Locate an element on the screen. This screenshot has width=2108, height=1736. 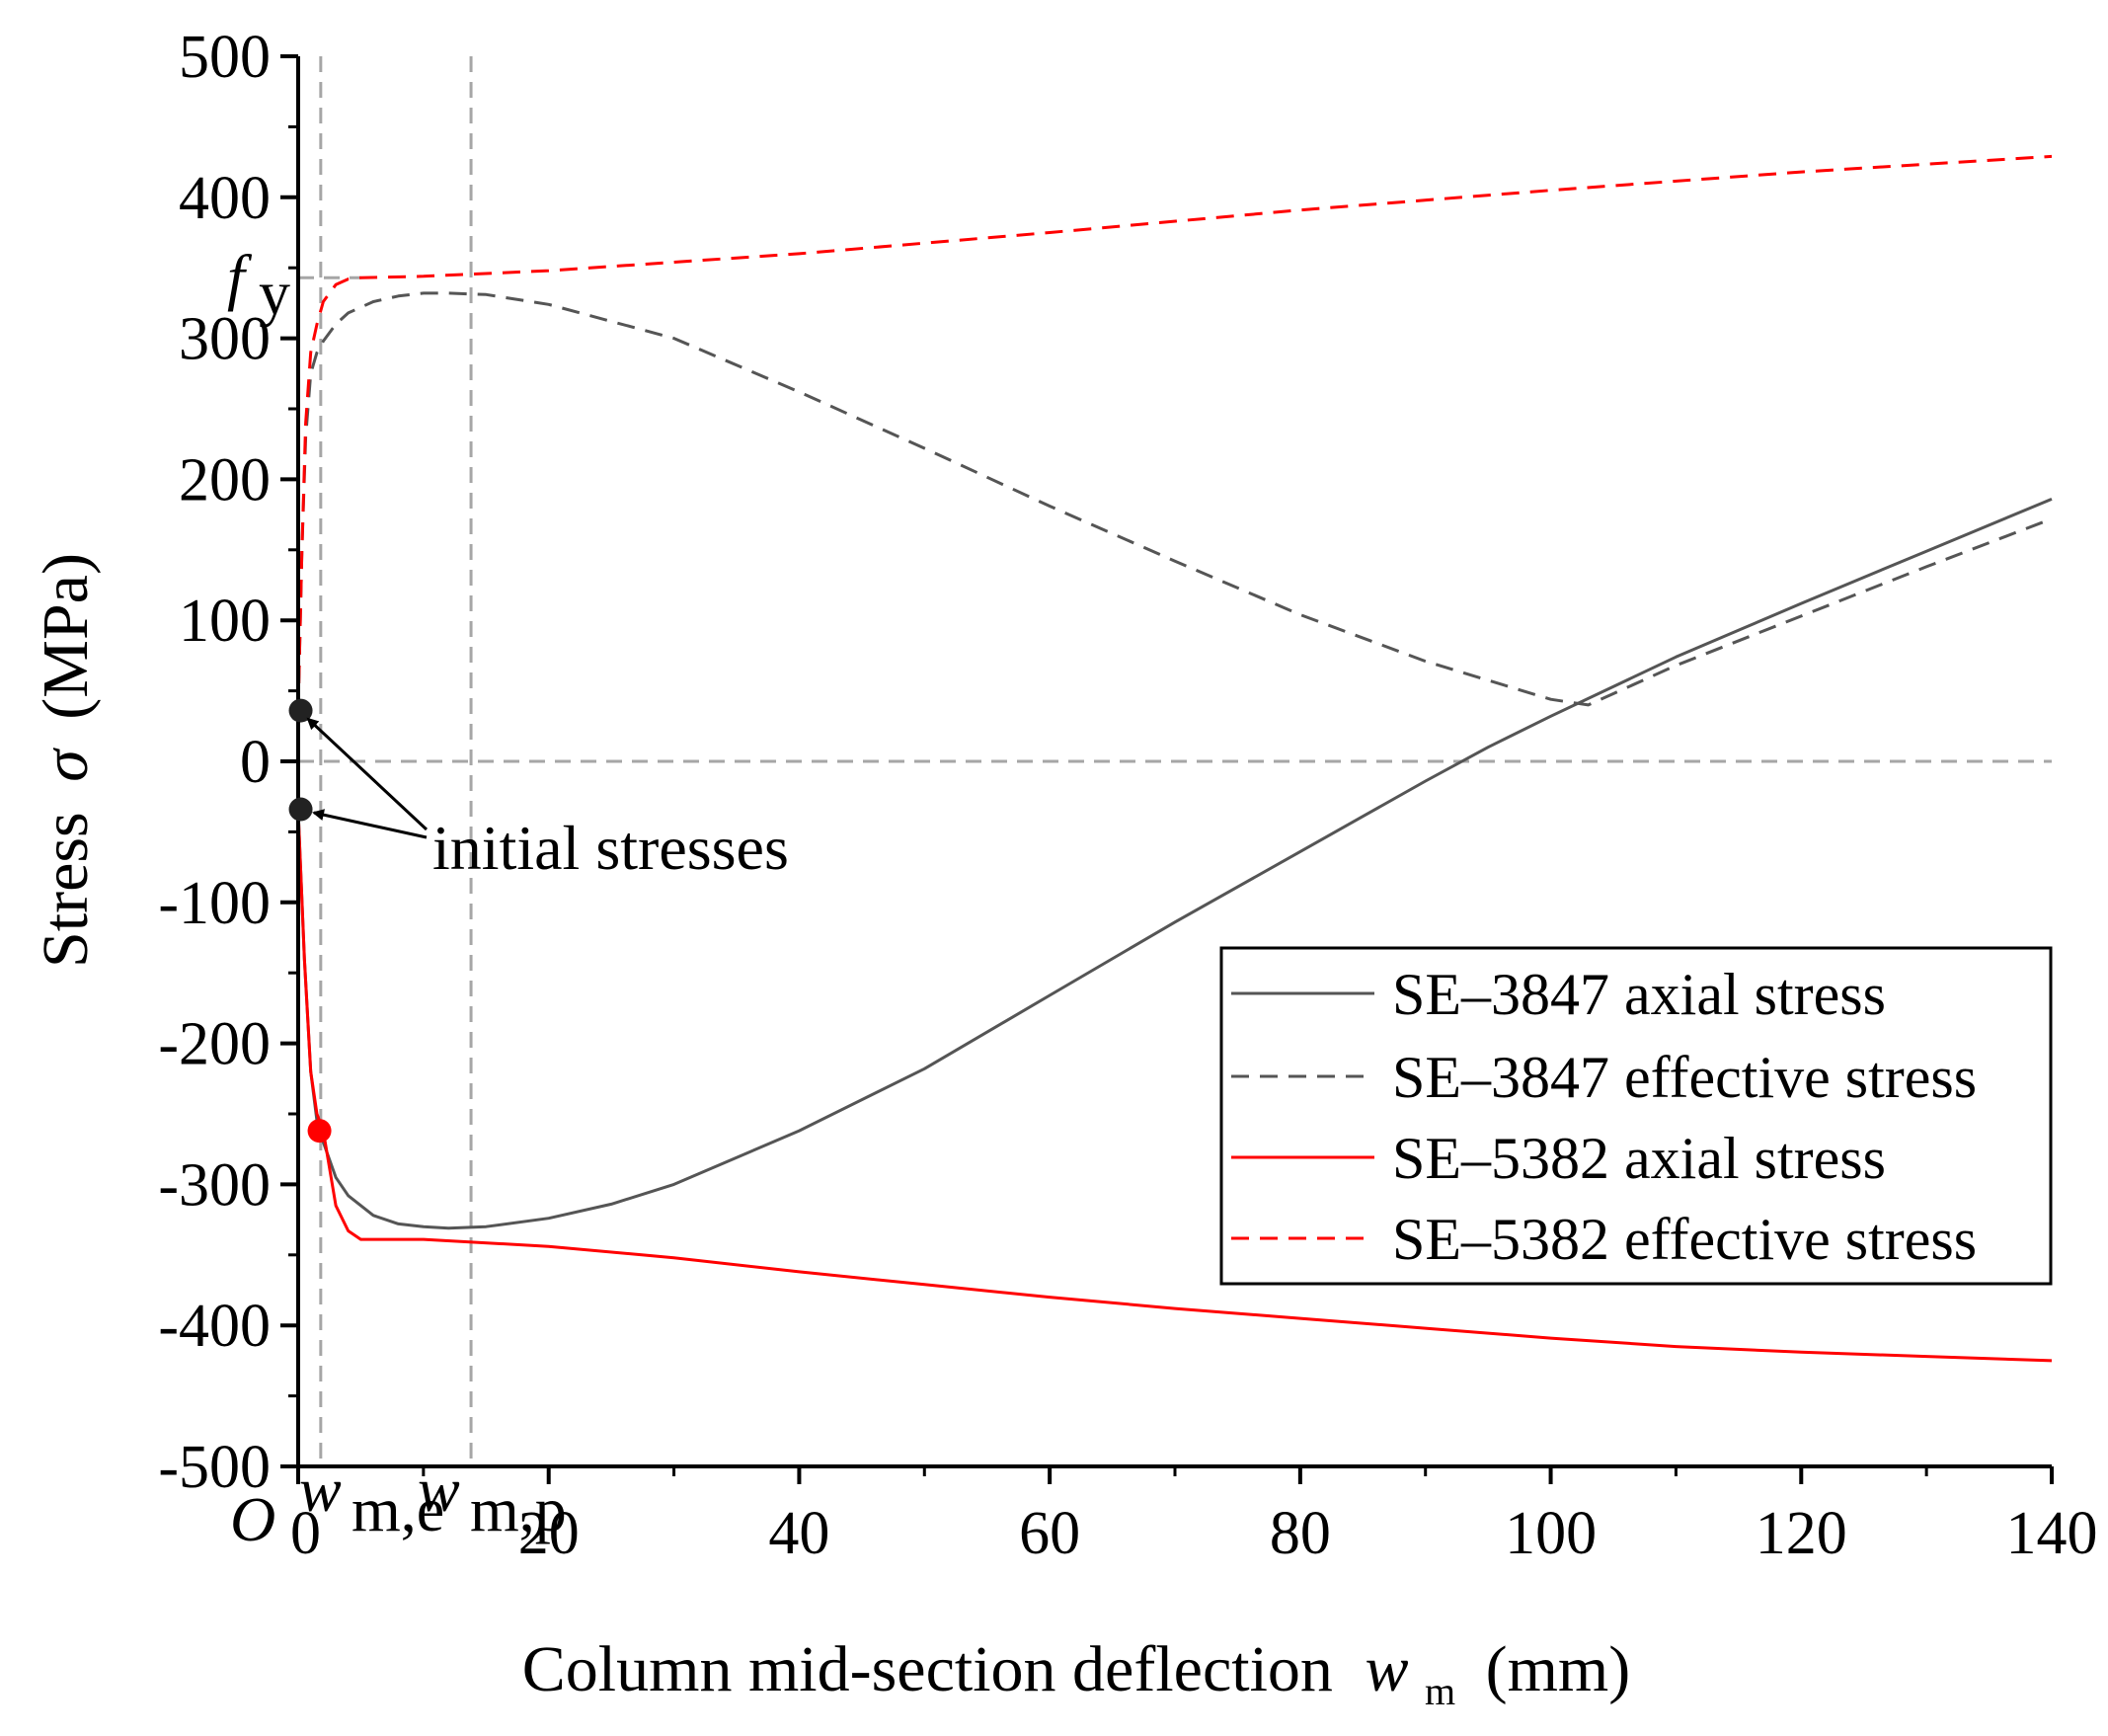
initial-stresses-label: initial stresses is located at coordinates (610, 848).